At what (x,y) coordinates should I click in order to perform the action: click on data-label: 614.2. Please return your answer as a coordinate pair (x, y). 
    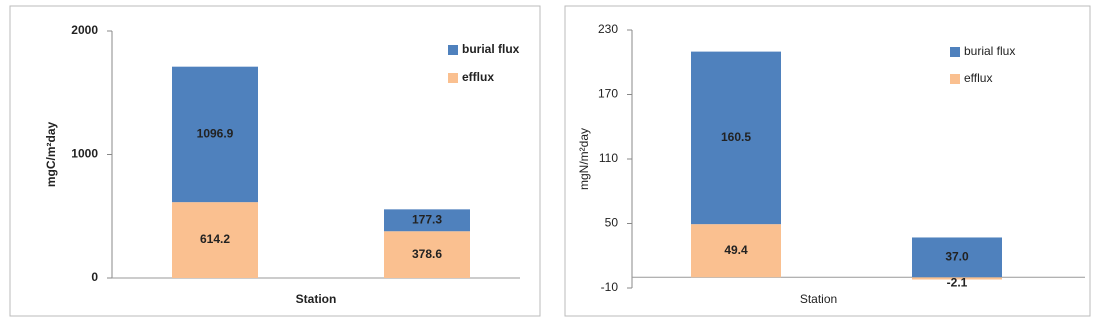
    Looking at the image, I should click on (215, 239).